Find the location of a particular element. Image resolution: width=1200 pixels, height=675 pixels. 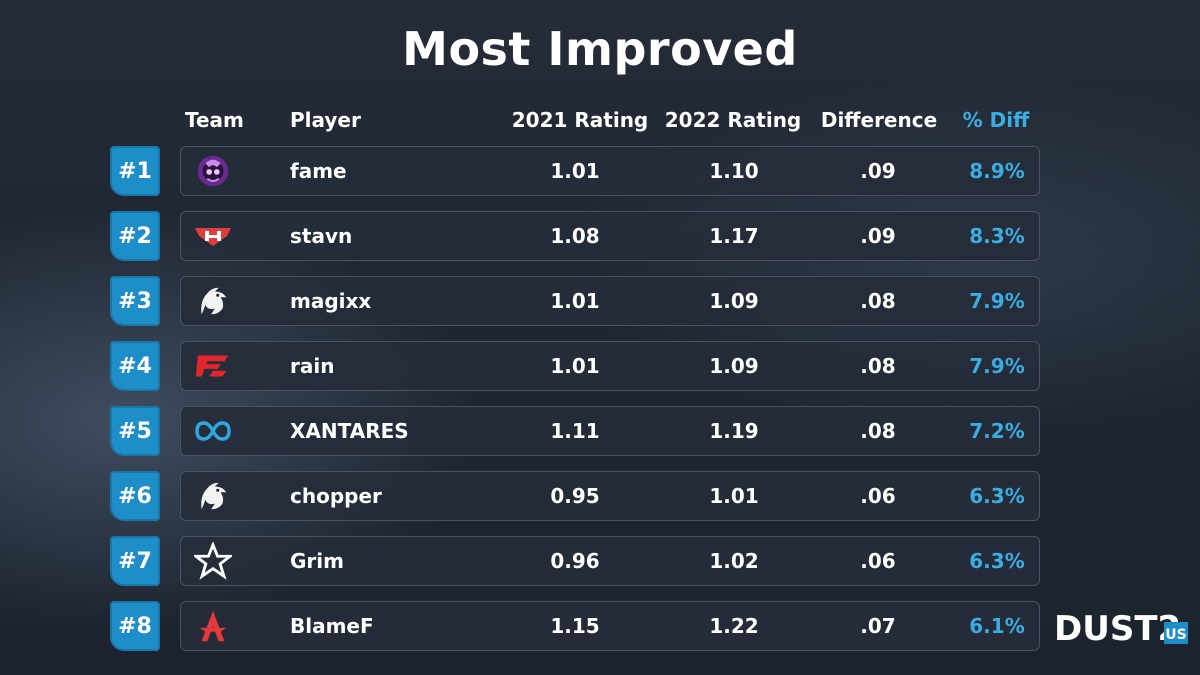

percent-difference: 7.2% is located at coordinates (997, 431).